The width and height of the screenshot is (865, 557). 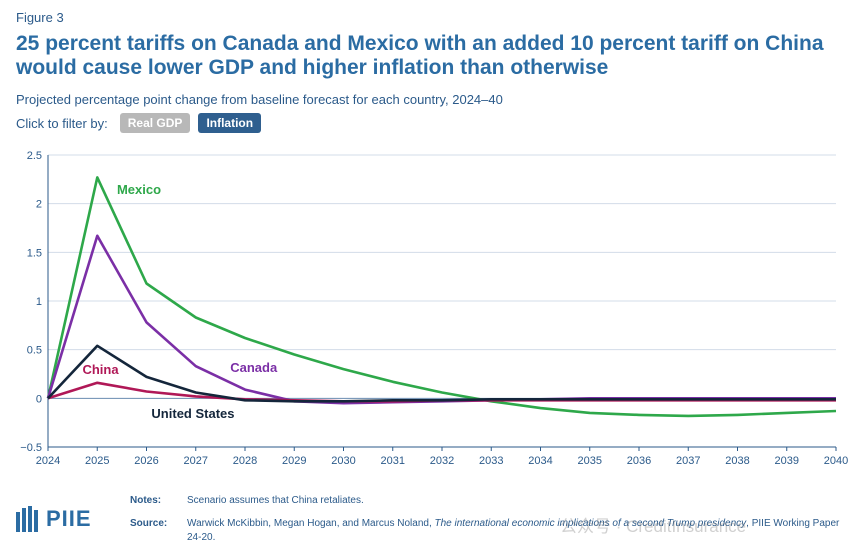 I want to click on inflation-filter-button: Inflation, so click(x=230, y=123).